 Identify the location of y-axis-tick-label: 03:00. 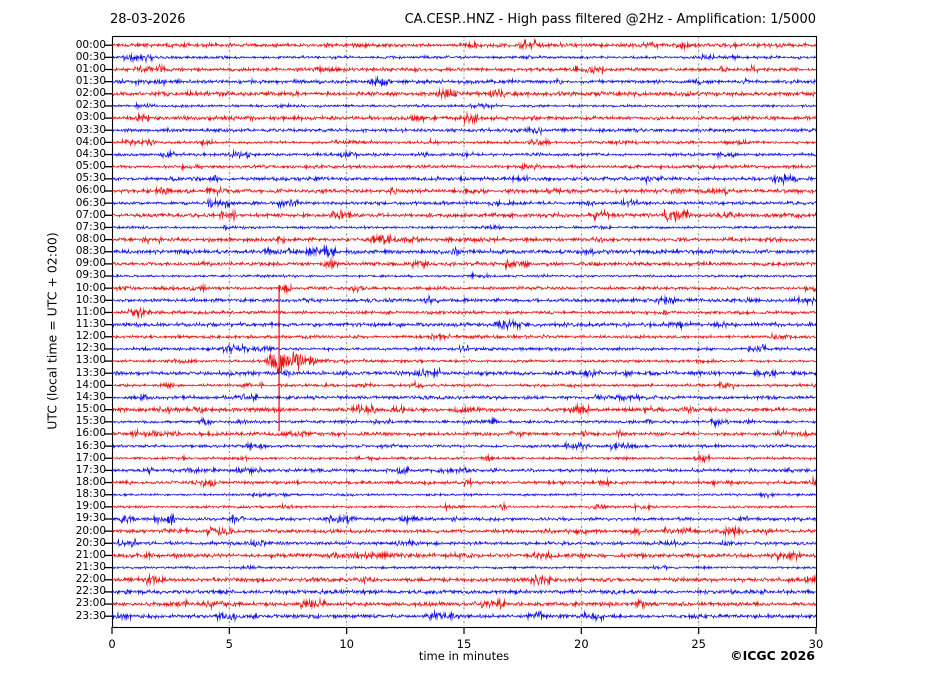
(90, 117).